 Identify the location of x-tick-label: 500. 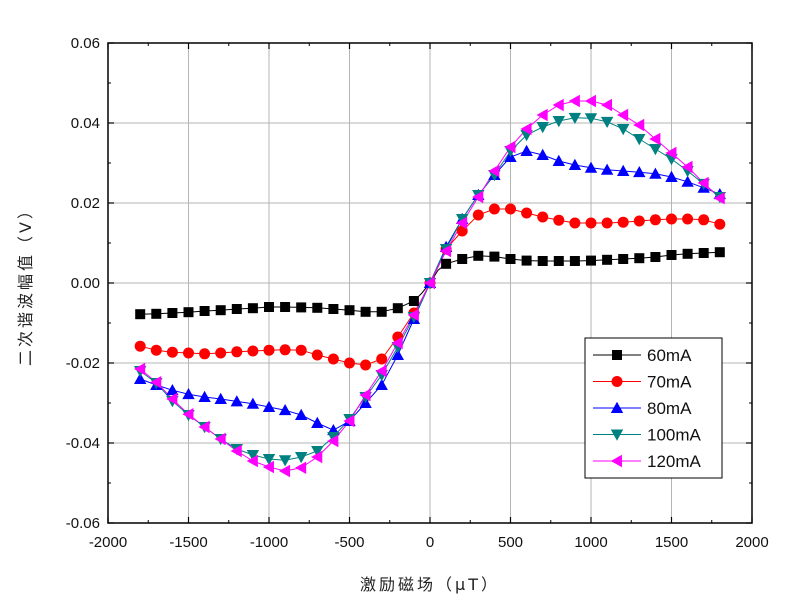
(510, 542).